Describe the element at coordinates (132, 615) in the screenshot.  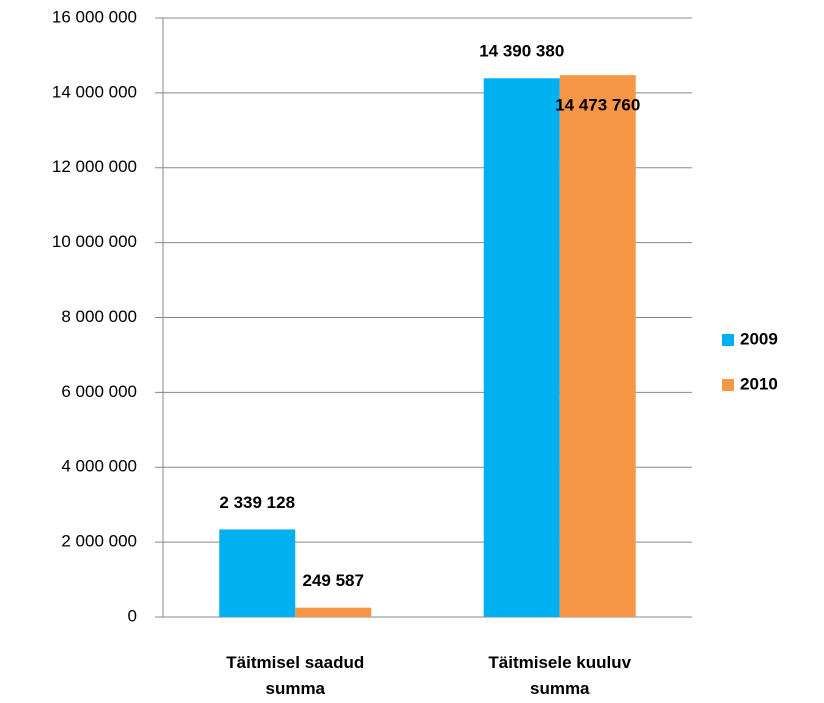
I see `y-tick-label: 0` at that location.